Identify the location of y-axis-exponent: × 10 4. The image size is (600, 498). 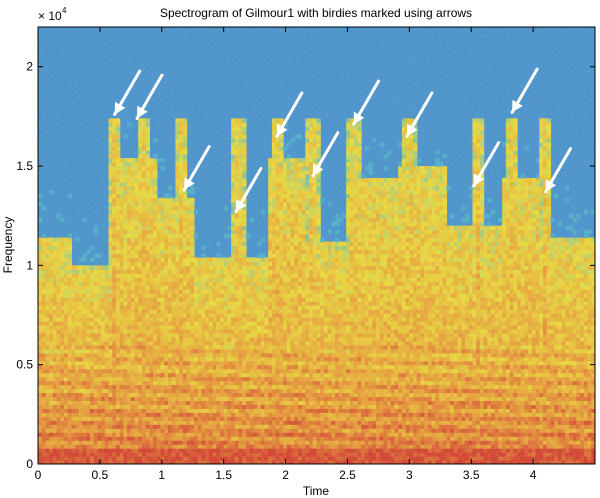
(52, 14).